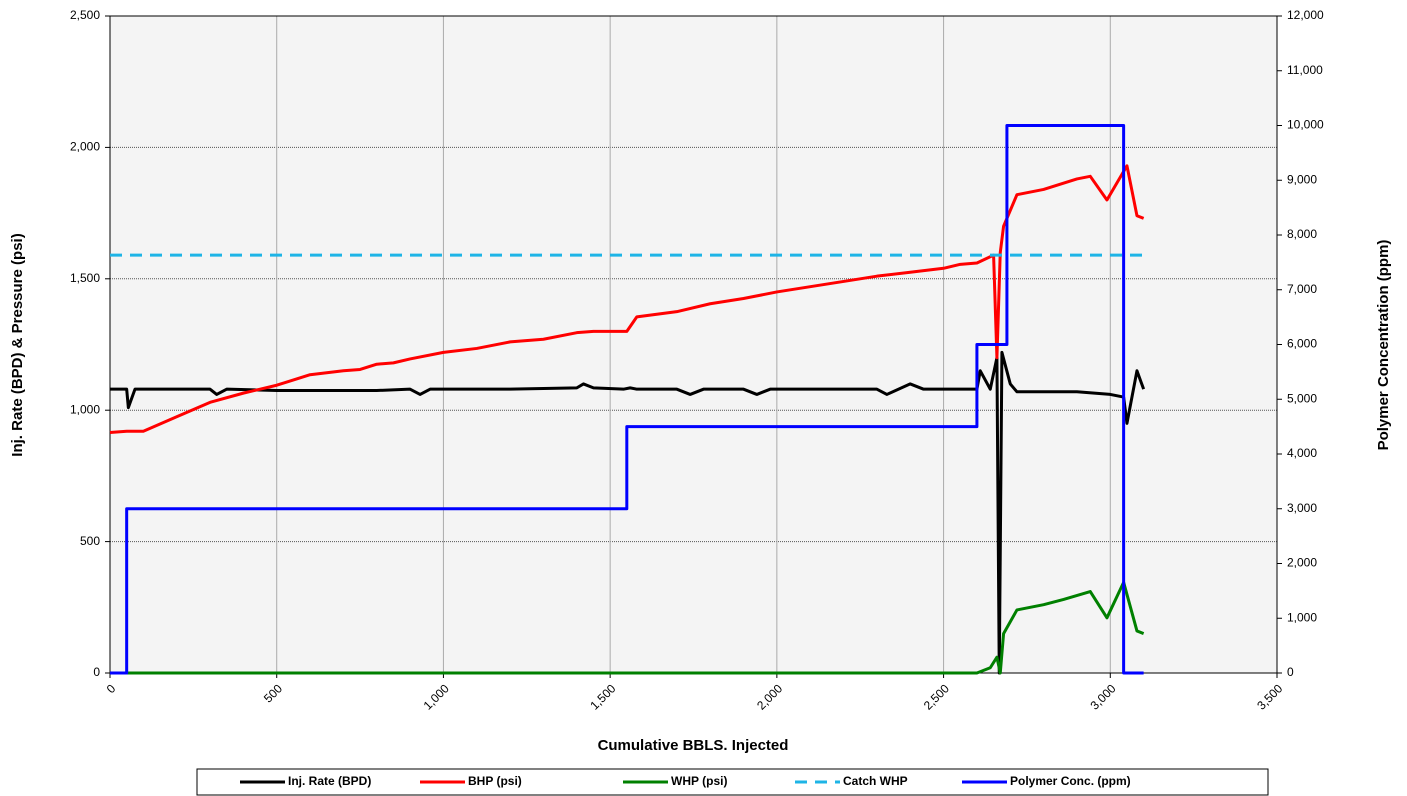 This screenshot has height=796, width=1407. I want to click on legend-label: Catch WHP, so click(875, 781).